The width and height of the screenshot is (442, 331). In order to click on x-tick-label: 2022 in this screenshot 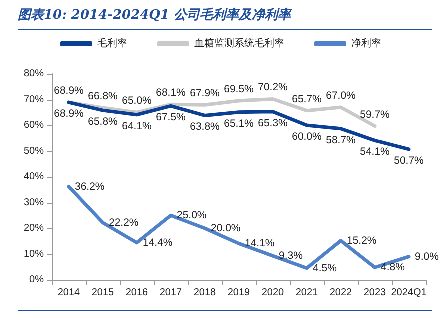, I will do `click(341, 293)`.